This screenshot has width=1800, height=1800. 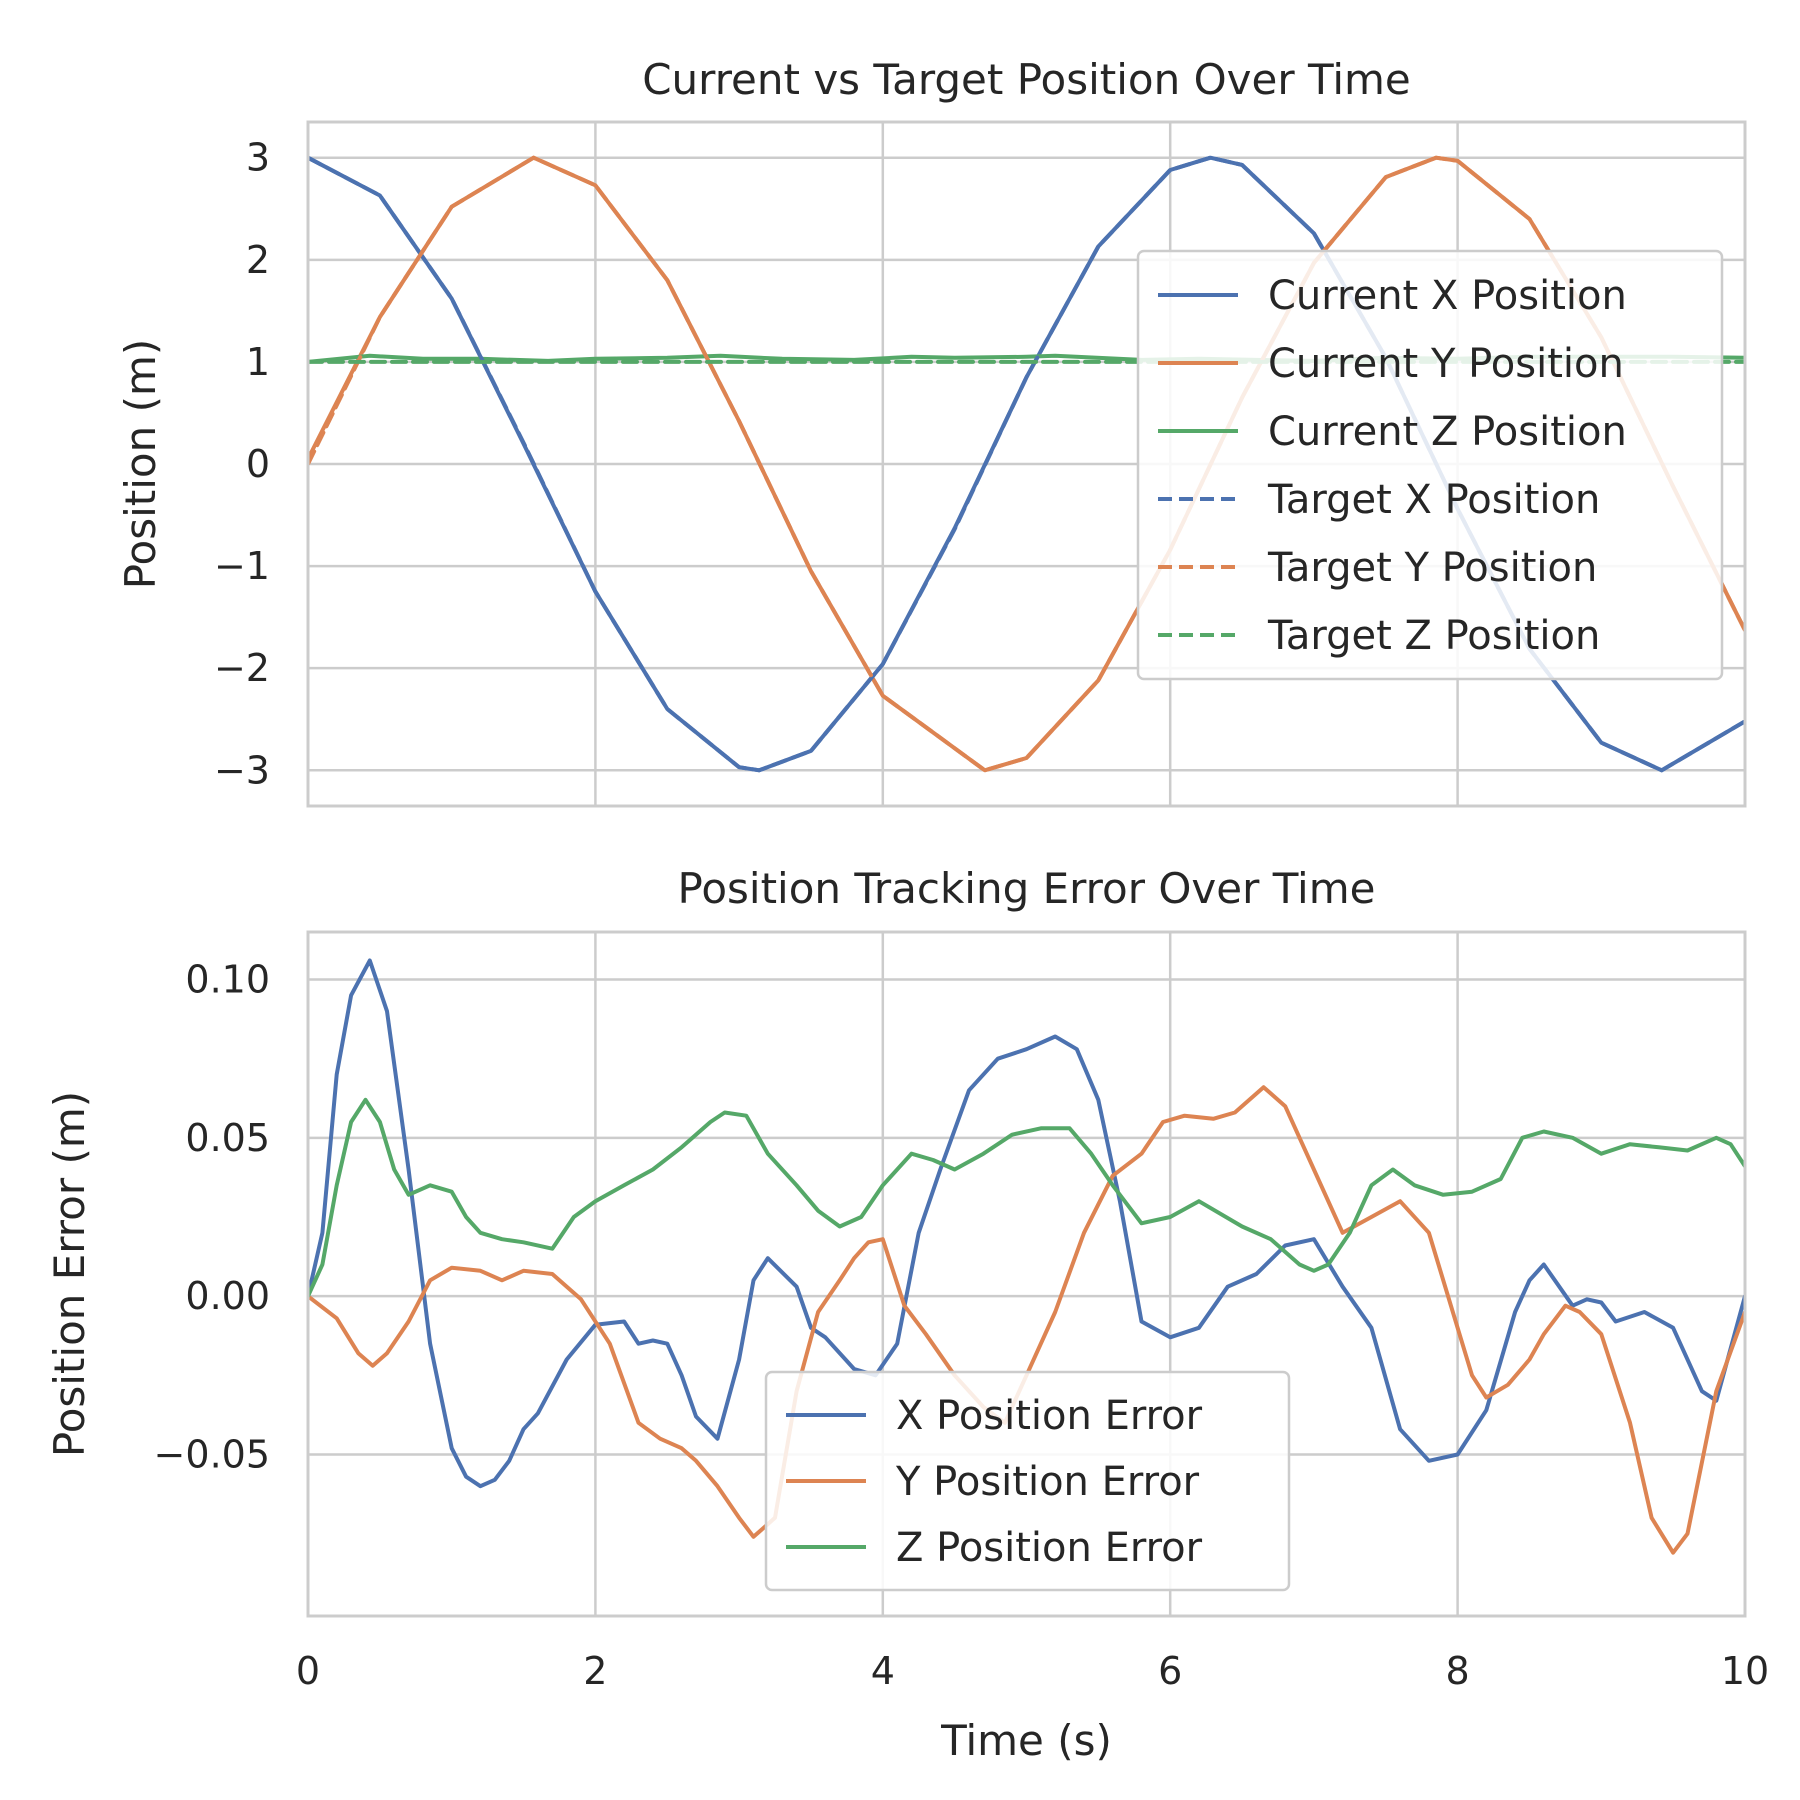 What do you see at coordinates (1745, 1671) in the screenshot?
I see `bottom-chart-x-tick-label: 10` at bounding box center [1745, 1671].